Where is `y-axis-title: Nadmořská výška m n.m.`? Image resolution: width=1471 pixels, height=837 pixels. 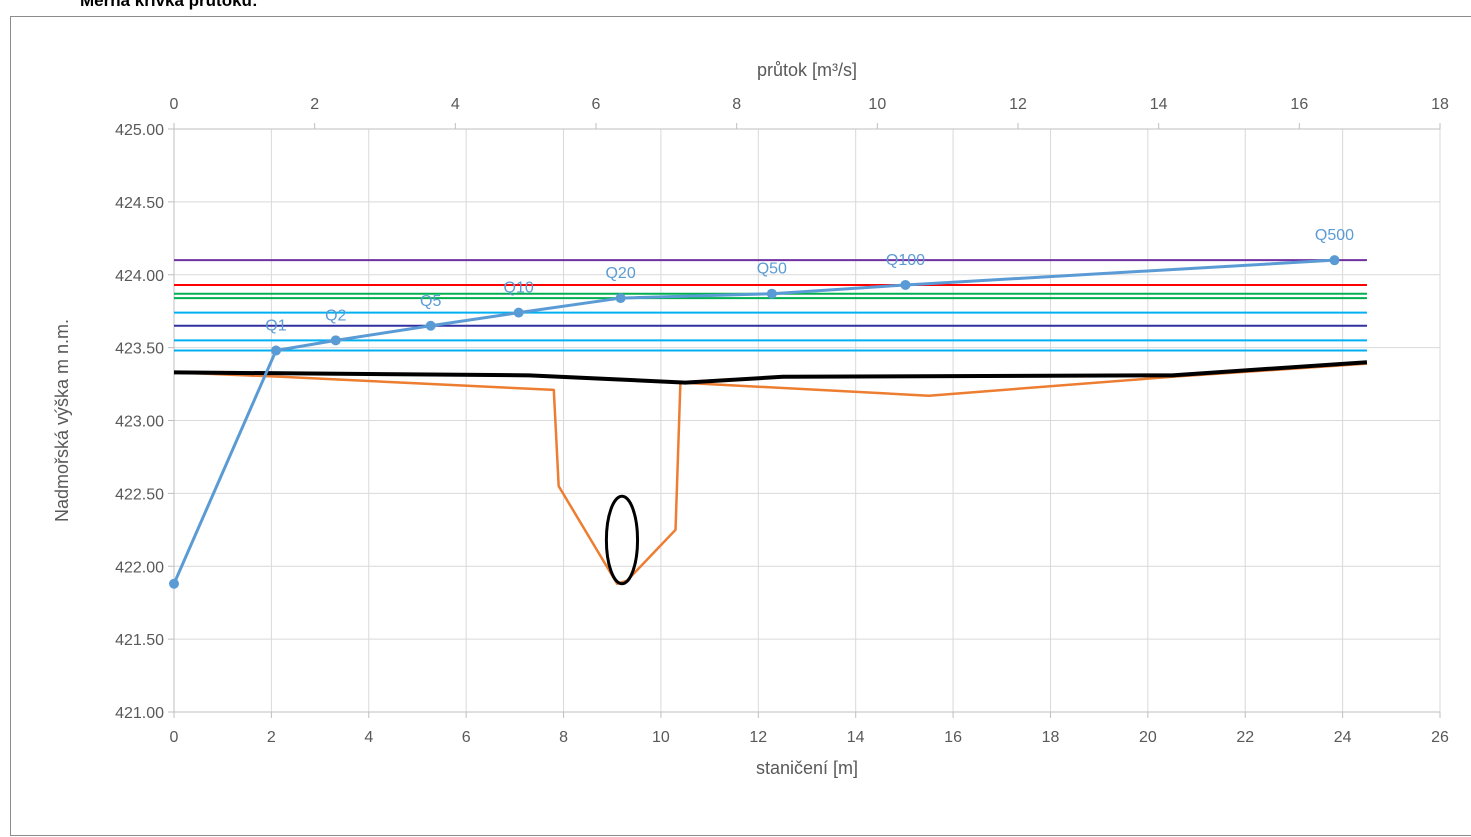
y-axis-title: Nadmořská výška m n.m. is located at coordinates (62, 420).